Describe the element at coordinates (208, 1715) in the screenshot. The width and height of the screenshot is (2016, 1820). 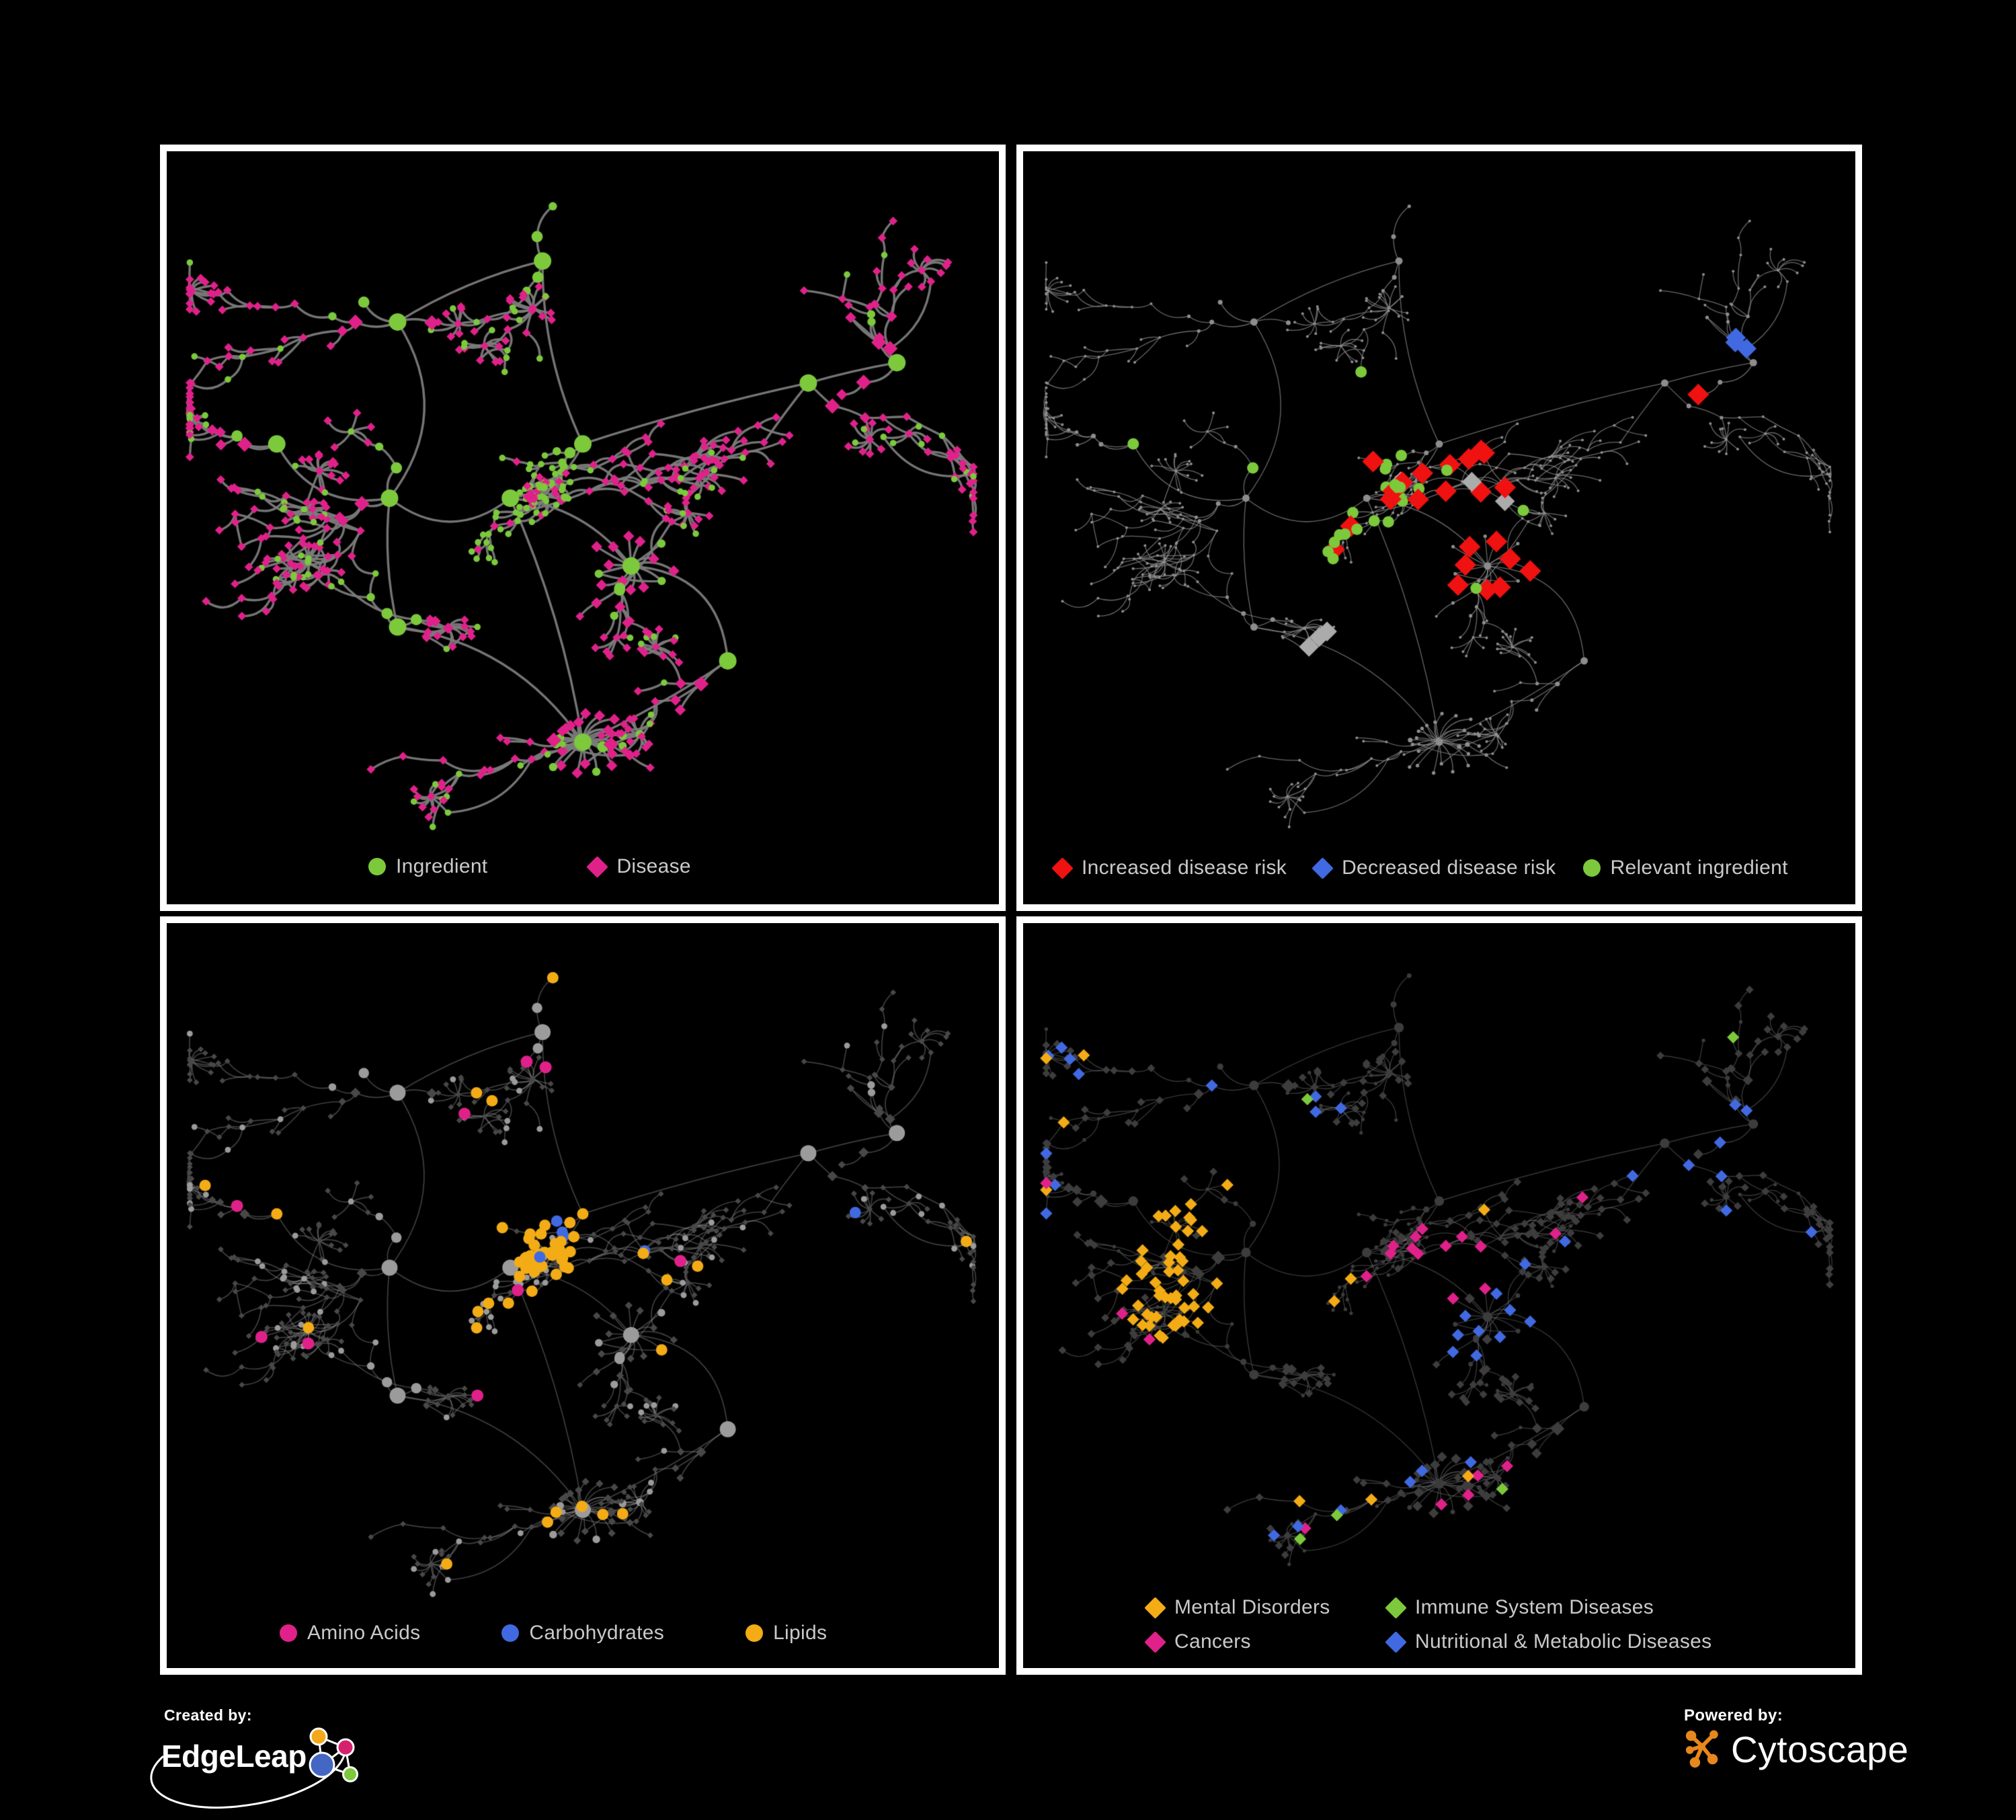
I see `created-by-label: Created by:` at that location.